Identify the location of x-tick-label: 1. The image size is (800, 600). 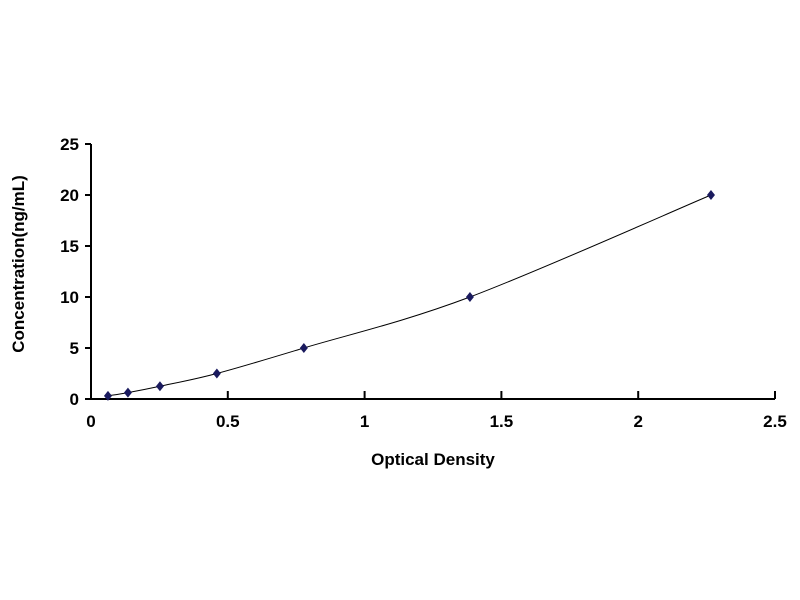
(364, 421).